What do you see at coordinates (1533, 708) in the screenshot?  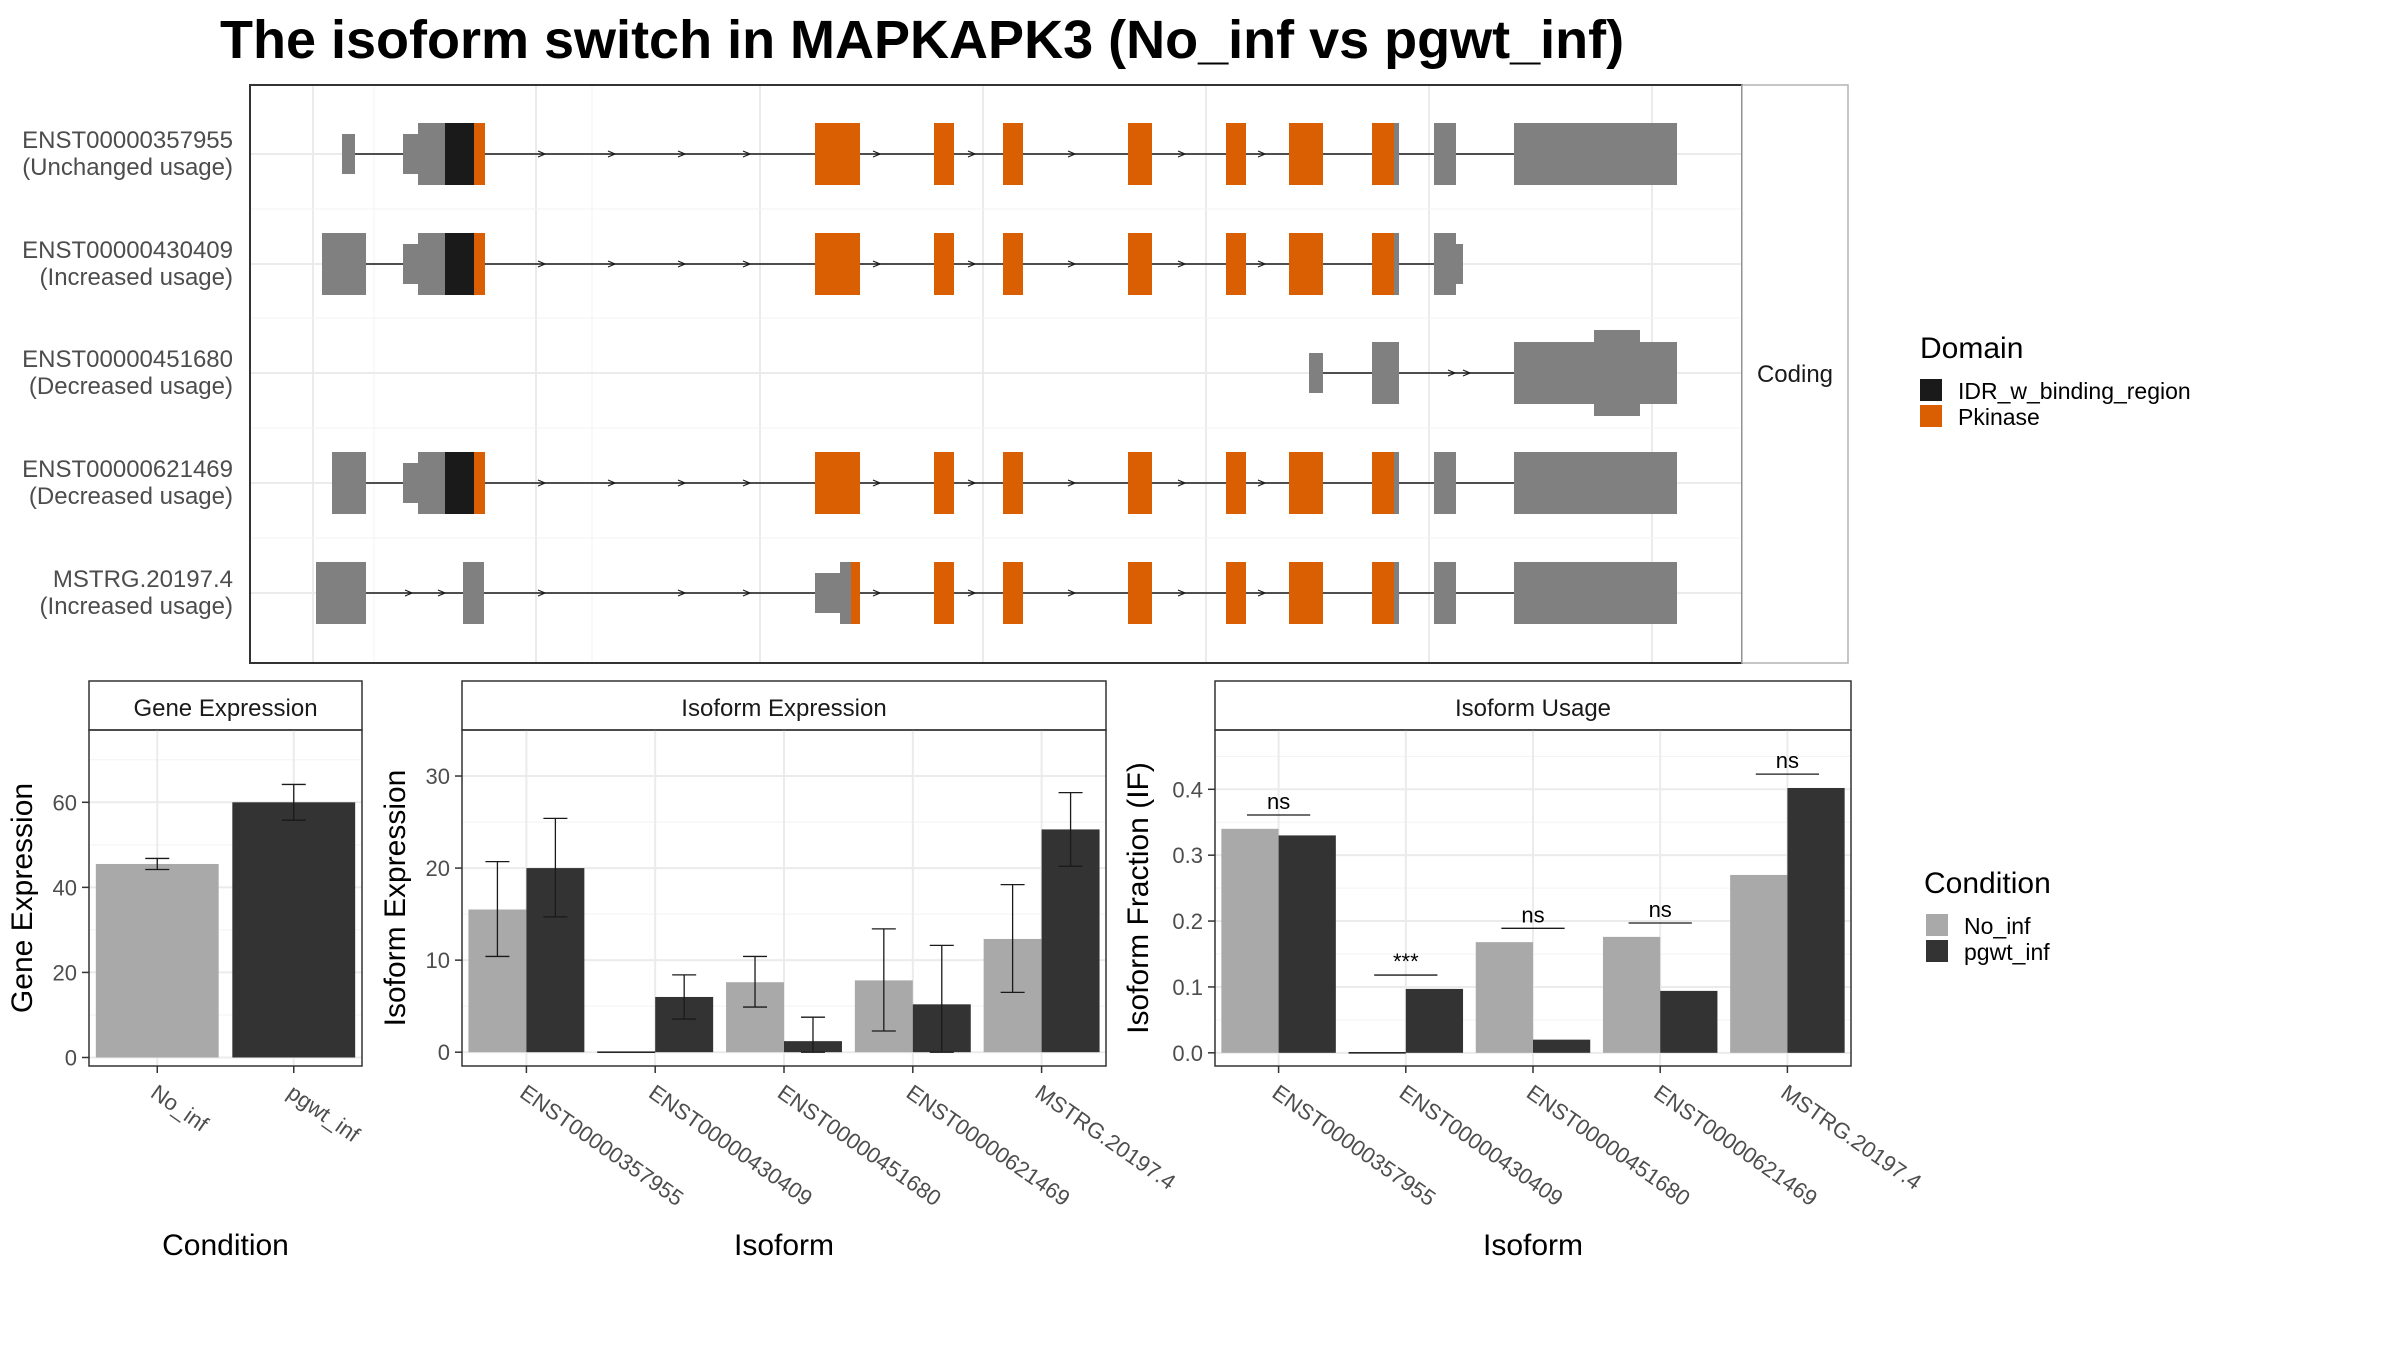 I see `panel-strip-title: Isoform Usage` at bounding box center [1533, 708].